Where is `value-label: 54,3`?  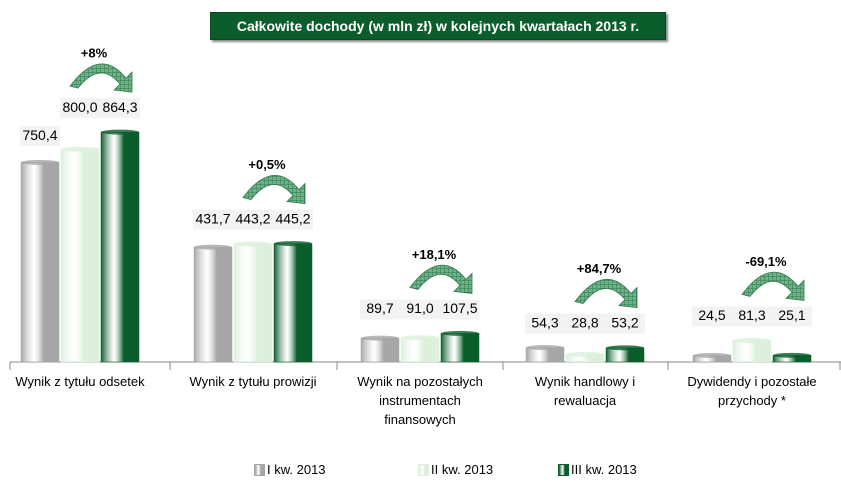
value-label: 54,3 is located at coordinates (544, 322).